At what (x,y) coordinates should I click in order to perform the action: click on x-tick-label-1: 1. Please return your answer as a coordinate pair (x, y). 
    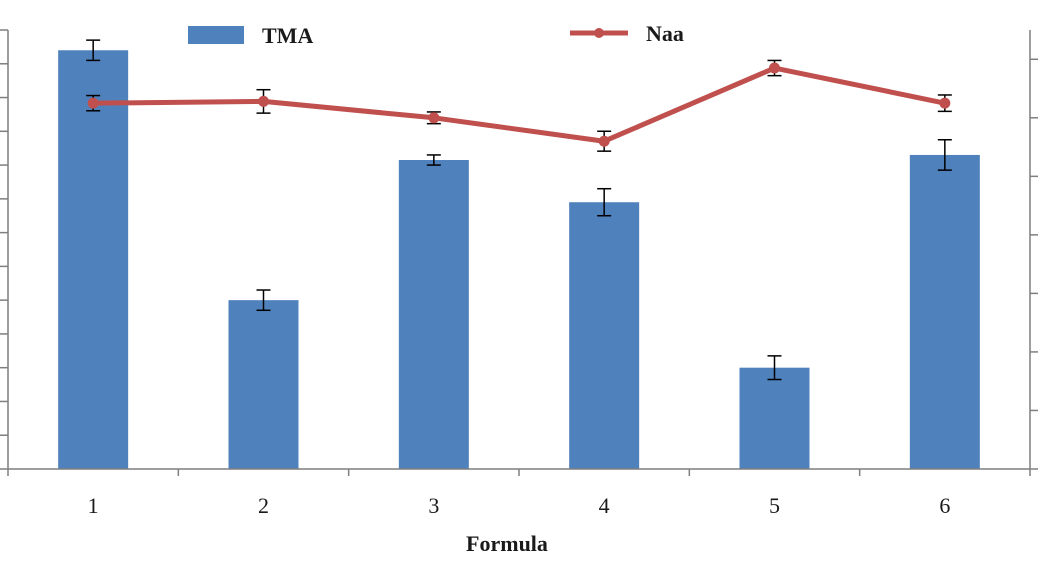
    Looking at the image, I should click on (93, 505).